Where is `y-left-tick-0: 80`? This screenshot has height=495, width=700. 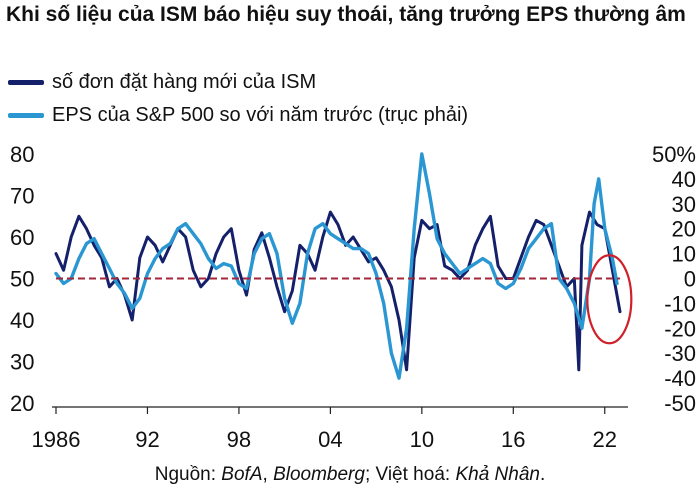
y-left-tick-0: 80 is located at coordinates (22, 154).